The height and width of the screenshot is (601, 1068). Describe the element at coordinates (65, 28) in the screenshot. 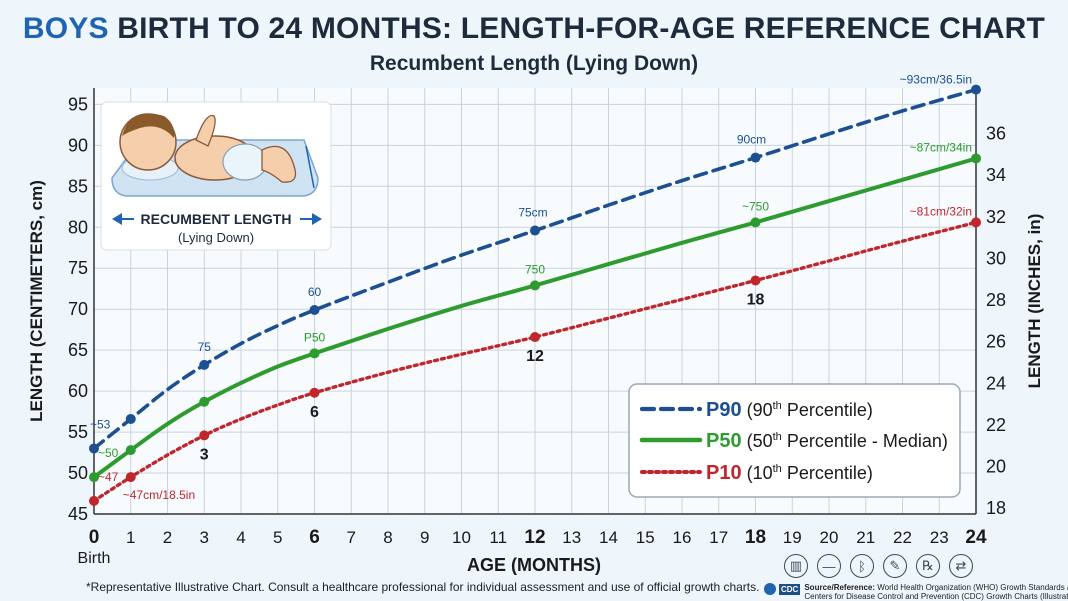

I see `title-accent: BOYS` at that location.